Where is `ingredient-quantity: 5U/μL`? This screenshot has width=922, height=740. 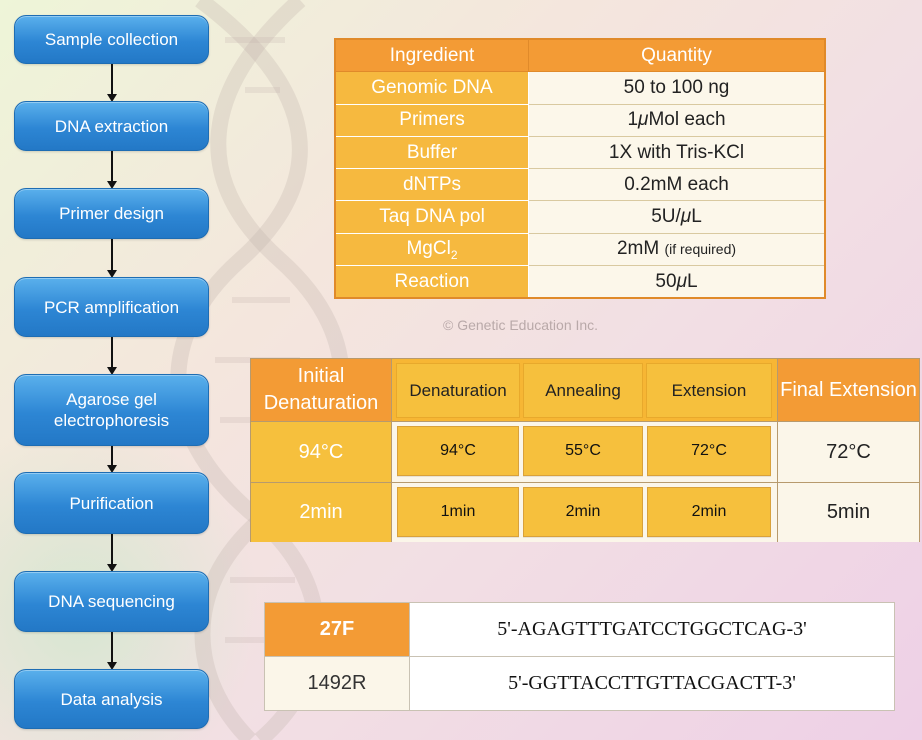
ingredient-quantity: 5U/μL is located at coordinates (677, 217).